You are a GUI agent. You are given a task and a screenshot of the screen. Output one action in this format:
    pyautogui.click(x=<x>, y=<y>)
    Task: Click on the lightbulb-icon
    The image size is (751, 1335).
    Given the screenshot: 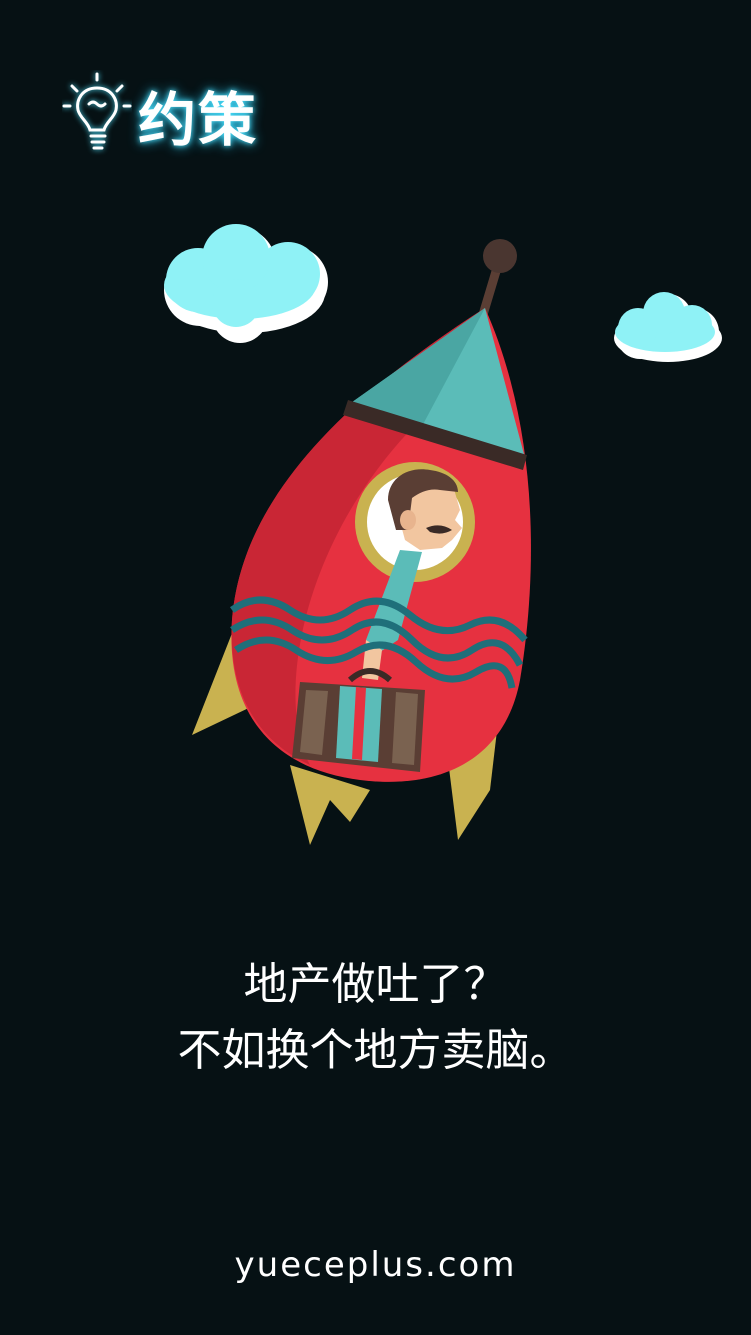 What is the action you would take?
    pyautogui.click(x=97, y=111)
    